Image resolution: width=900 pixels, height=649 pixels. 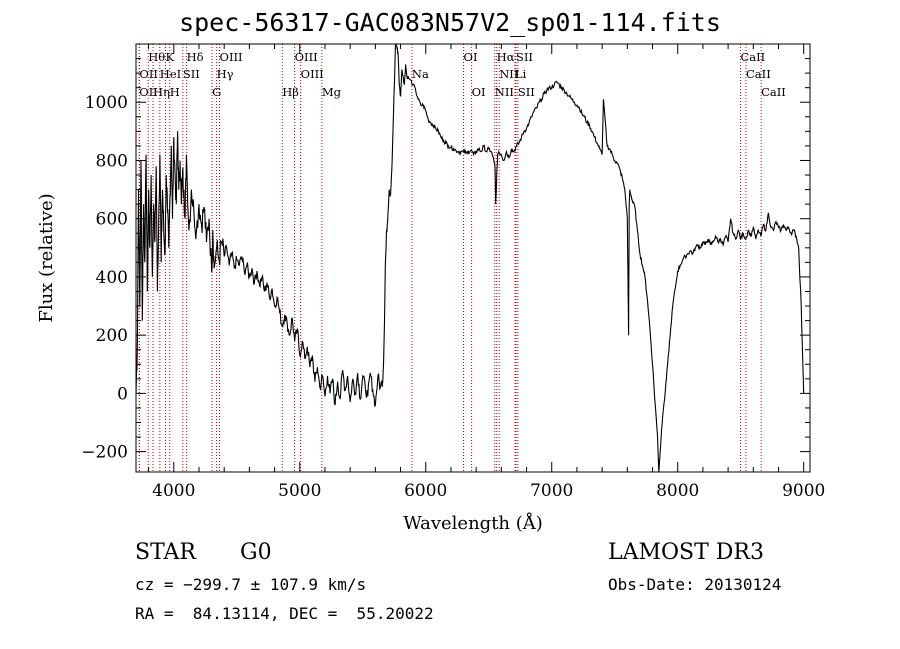 What do you see at coordinates (161, 92) in the screenshot?
I see `line-label: Hη` at bounding box center [161, 92].